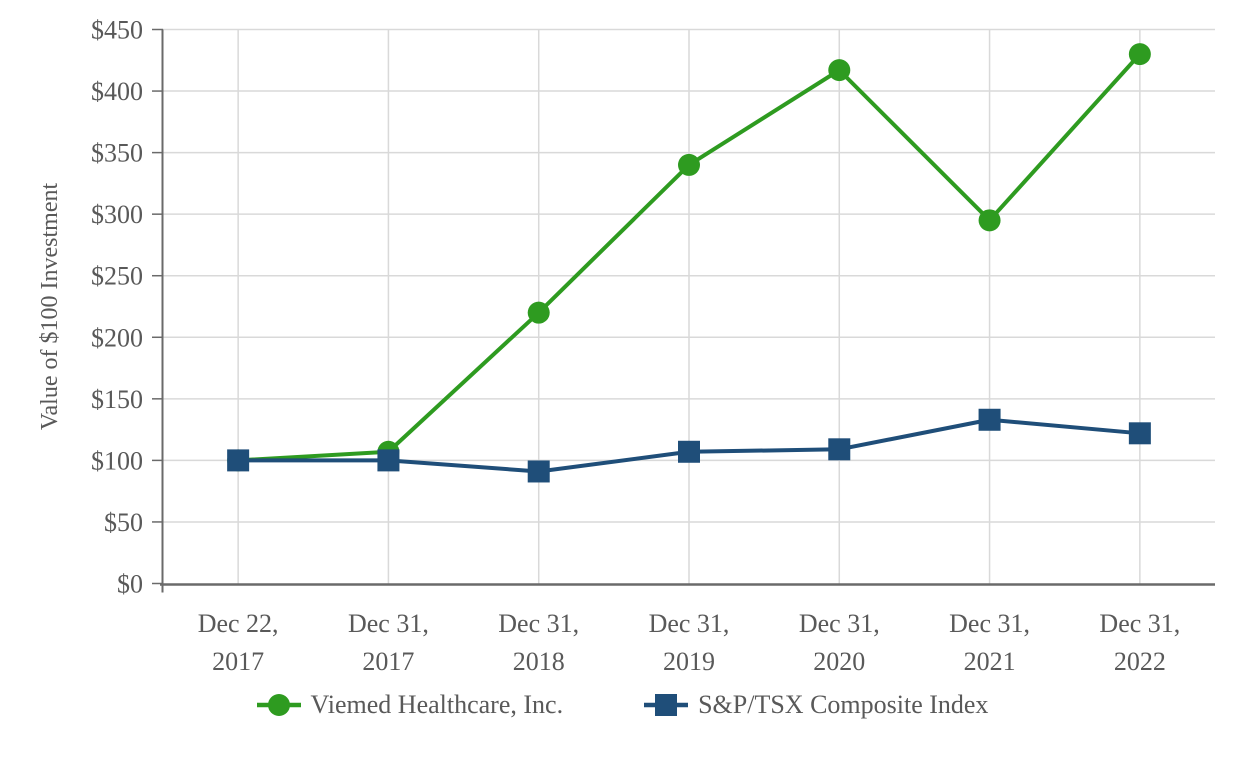  Describe the element at coordinates (689, 642) in the screenshot. I see `x-tick-label: Dec 31, 2019` at that location.